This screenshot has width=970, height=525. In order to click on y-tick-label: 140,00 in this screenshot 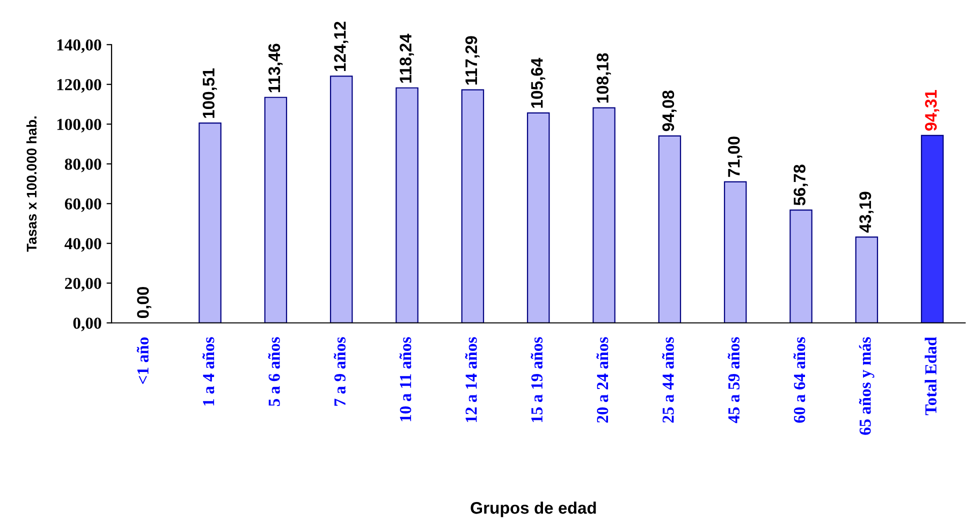, I will do `click(79, 46)`.